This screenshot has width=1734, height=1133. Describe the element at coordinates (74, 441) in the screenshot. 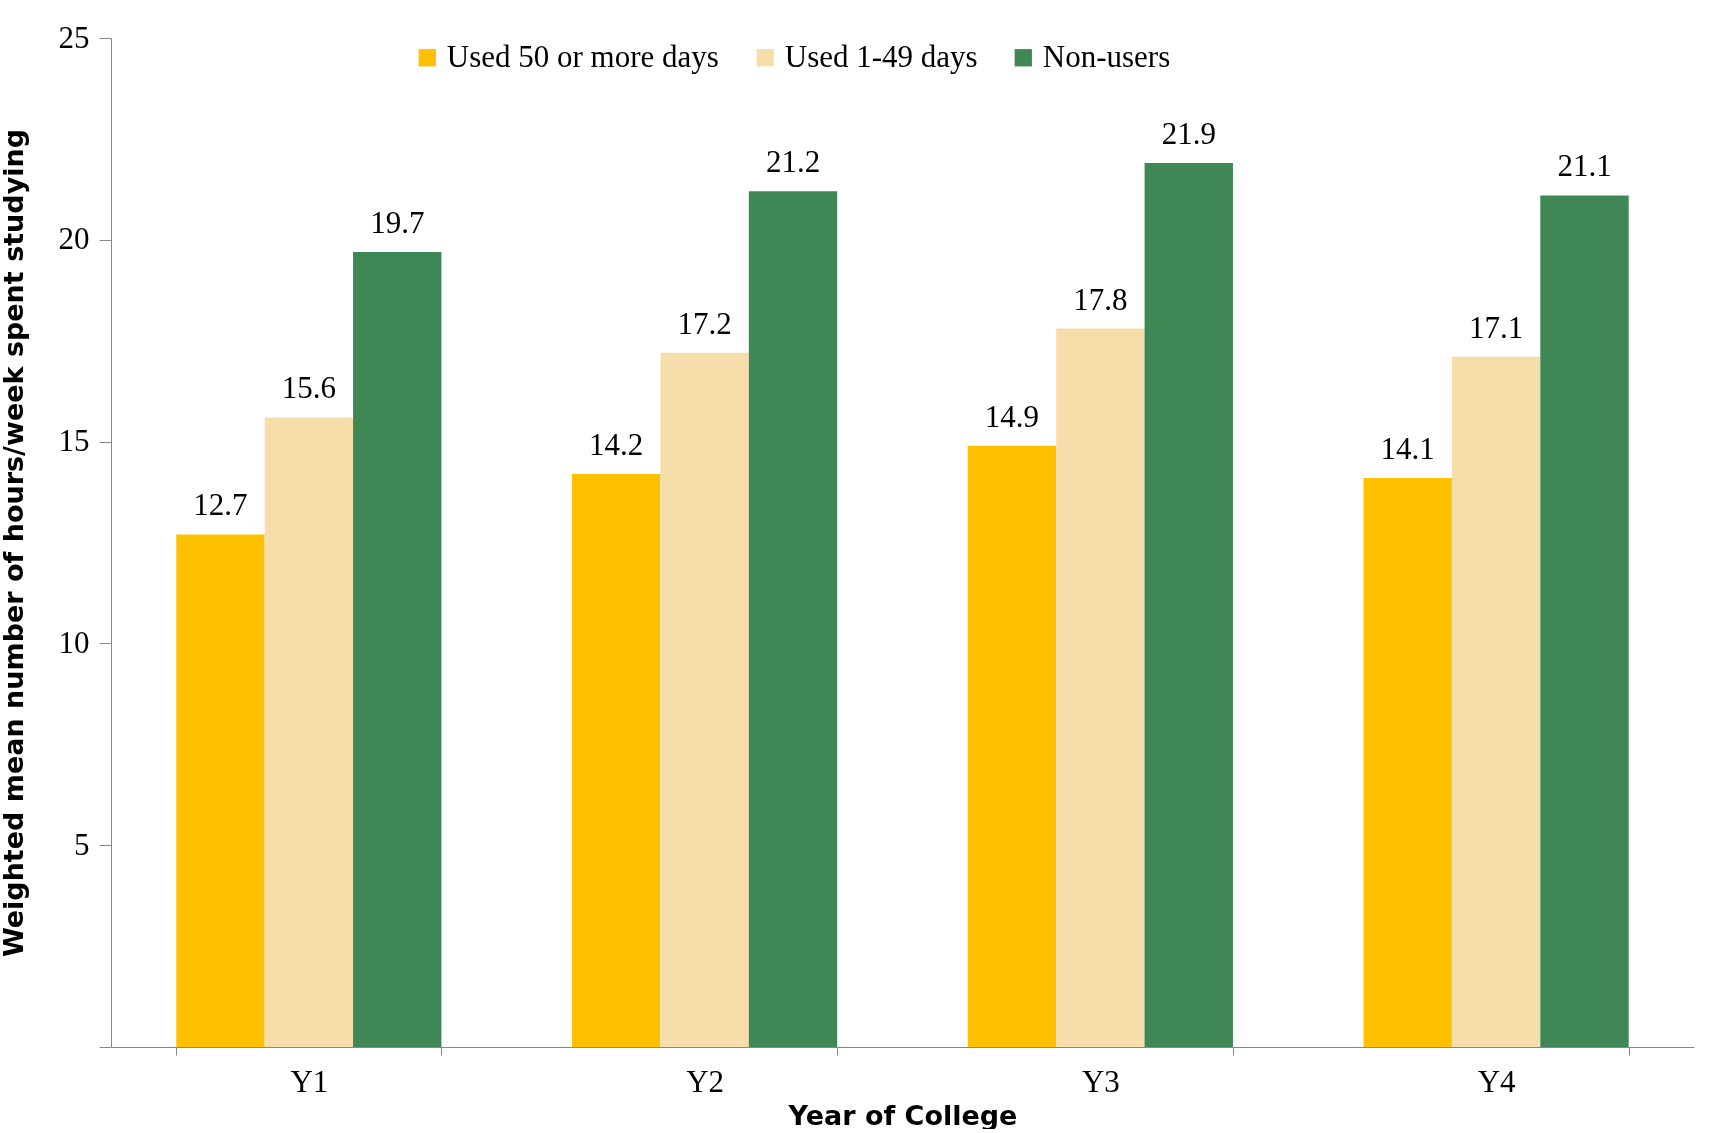

I see `y-tick-label: 15` at that location.